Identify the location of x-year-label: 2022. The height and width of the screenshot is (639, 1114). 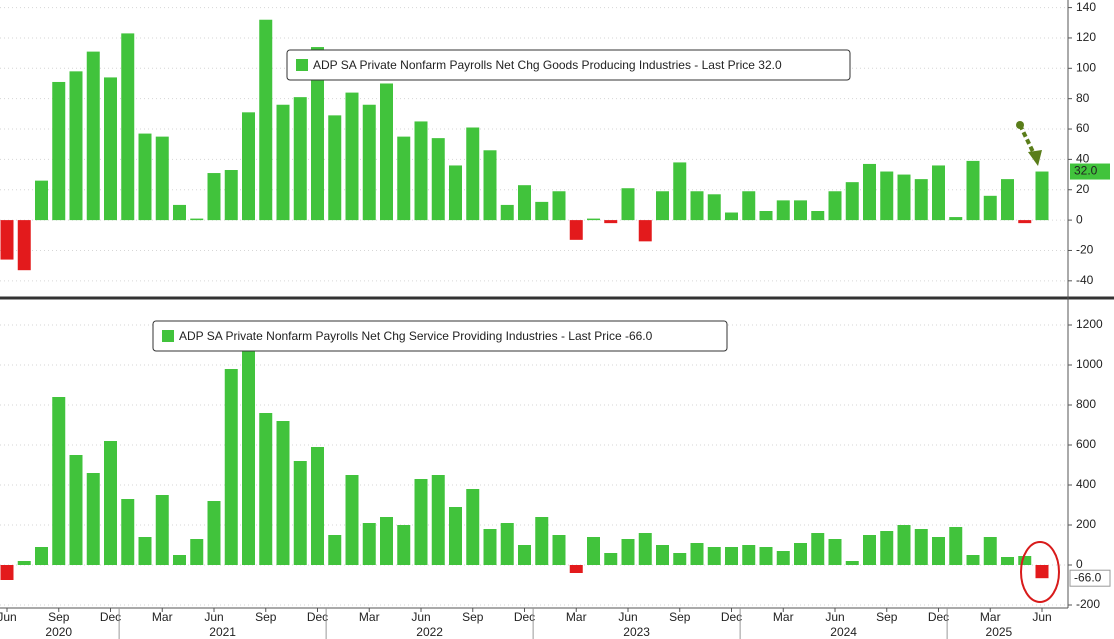
(429, 632).